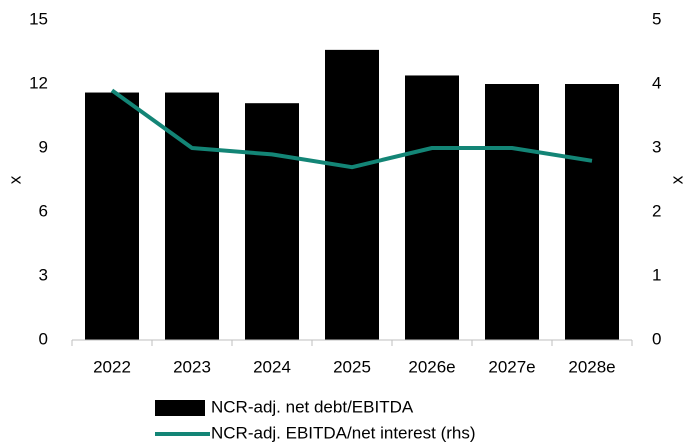 Image resolution: width=686 pixels, height=448 pixels. Describe the element at coordinates (43, 338) in the screenshot. I see `y-tick-label: 0` at that location.